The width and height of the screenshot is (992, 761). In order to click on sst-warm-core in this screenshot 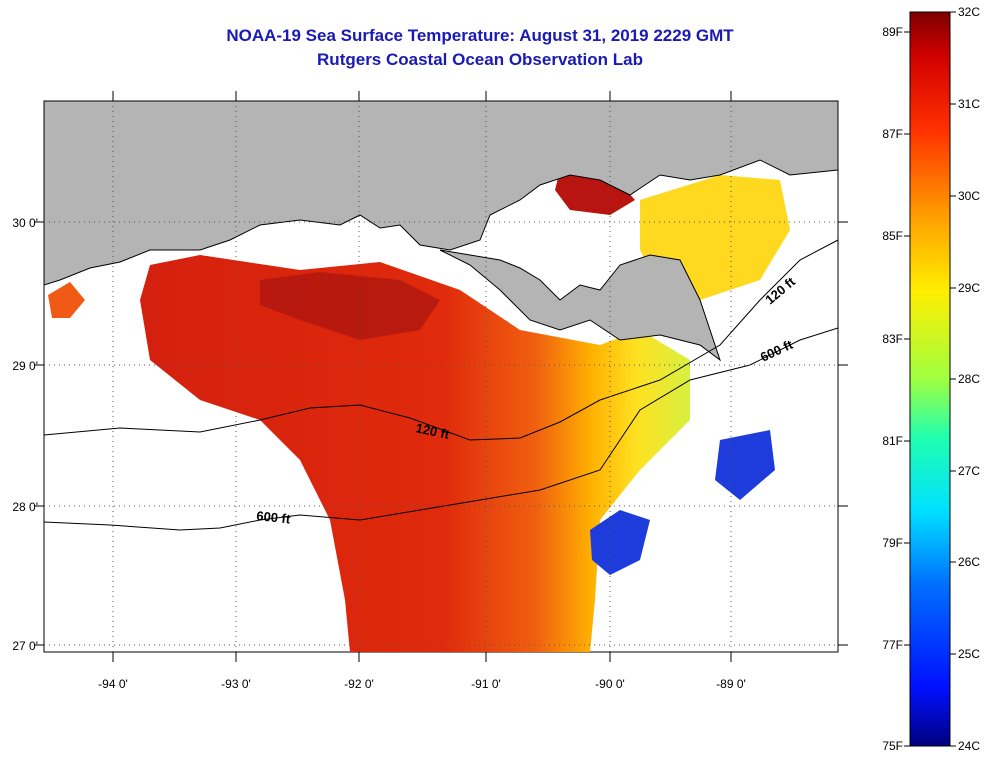, I will do `click(350, 306)`.